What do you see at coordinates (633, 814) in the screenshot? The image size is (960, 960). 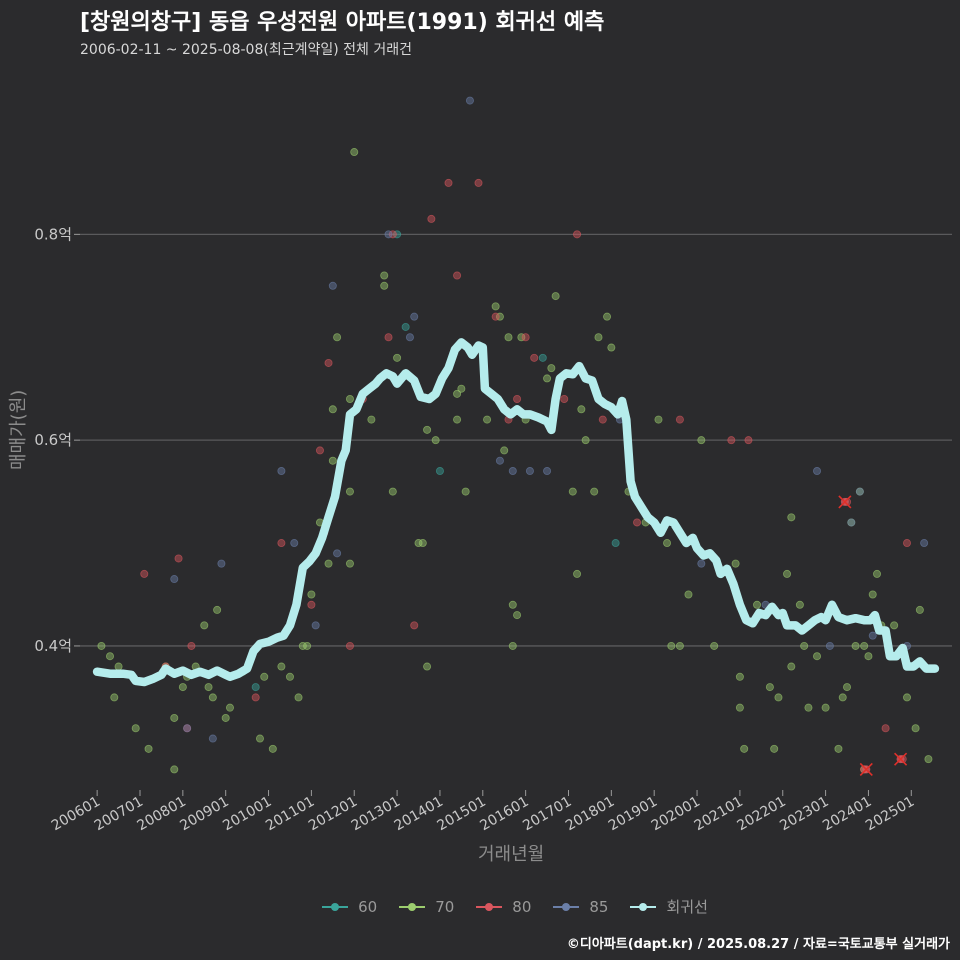 I see `x-tick-label: 201901` at bounding box center [633, 814].